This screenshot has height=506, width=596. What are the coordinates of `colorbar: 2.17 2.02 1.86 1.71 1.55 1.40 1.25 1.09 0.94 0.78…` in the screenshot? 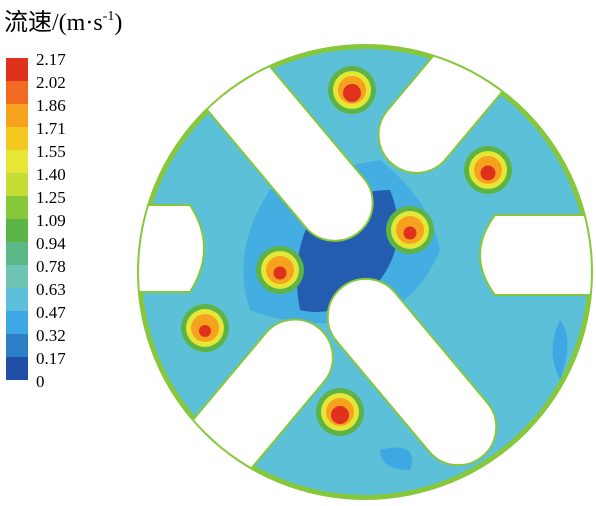 It's located at (36, 220).